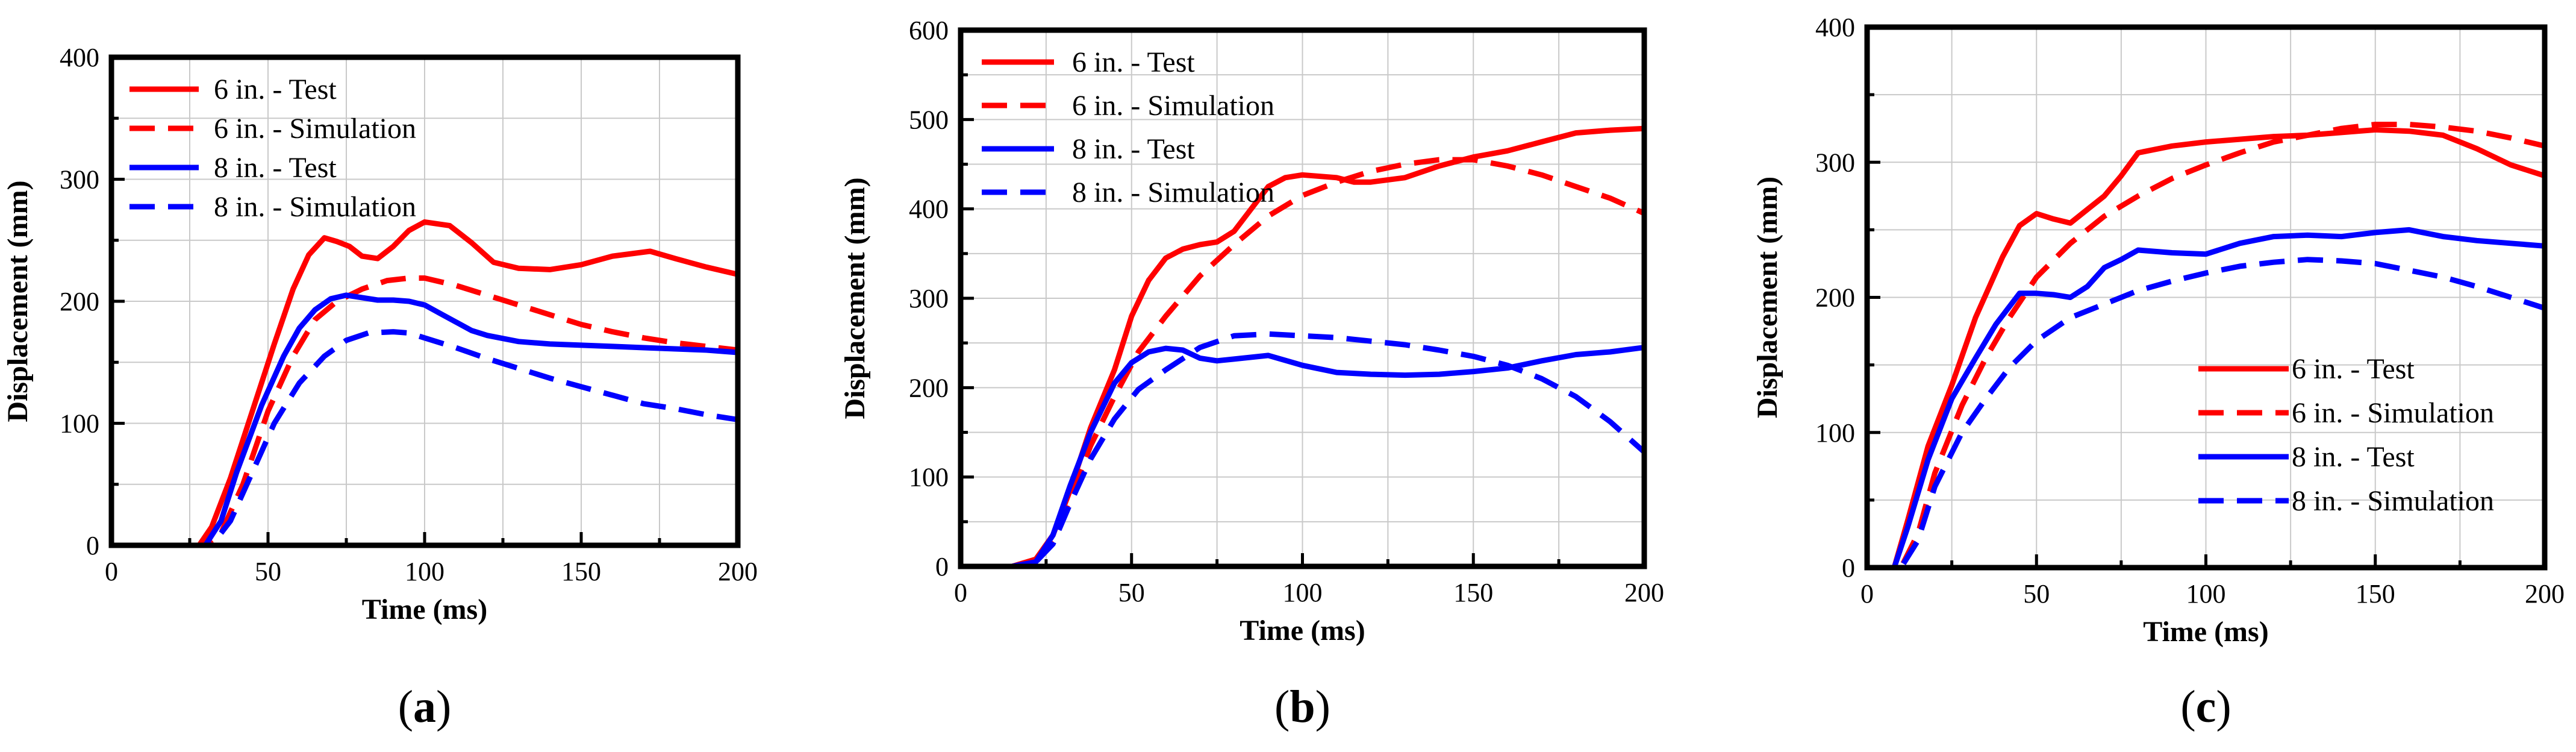 Image resolution: width=2576 pixels, height=752 pixels. Describe the element at coordinates (929, 30) in the screenshot. I see `y-tick-label: 600` at that location.